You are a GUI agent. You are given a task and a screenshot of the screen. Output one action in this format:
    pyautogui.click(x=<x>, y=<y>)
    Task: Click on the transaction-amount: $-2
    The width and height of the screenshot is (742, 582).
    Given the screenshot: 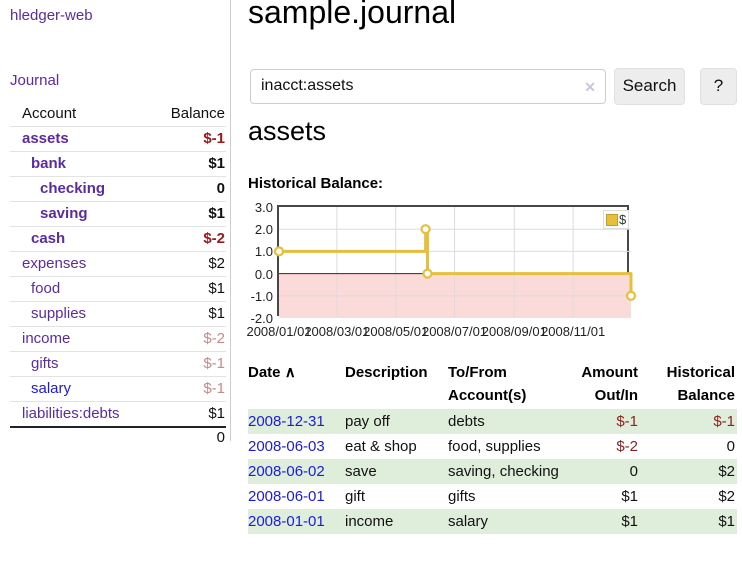 What is the action you would take?
    pyautogui.click(x=627, y=446)
    